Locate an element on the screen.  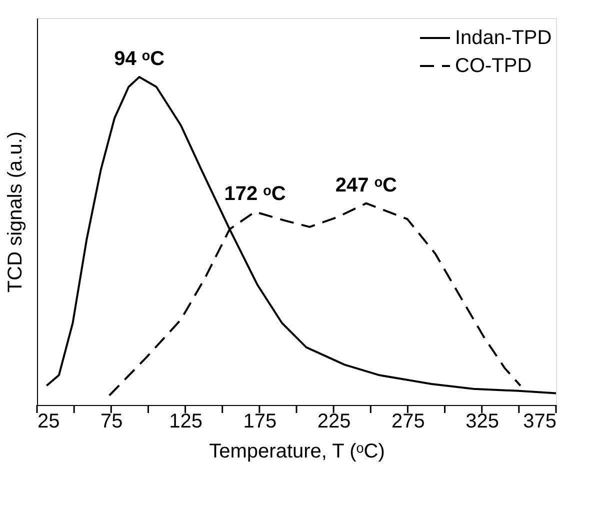
x-tick-label: 225 is located at coordinates (334, 421).